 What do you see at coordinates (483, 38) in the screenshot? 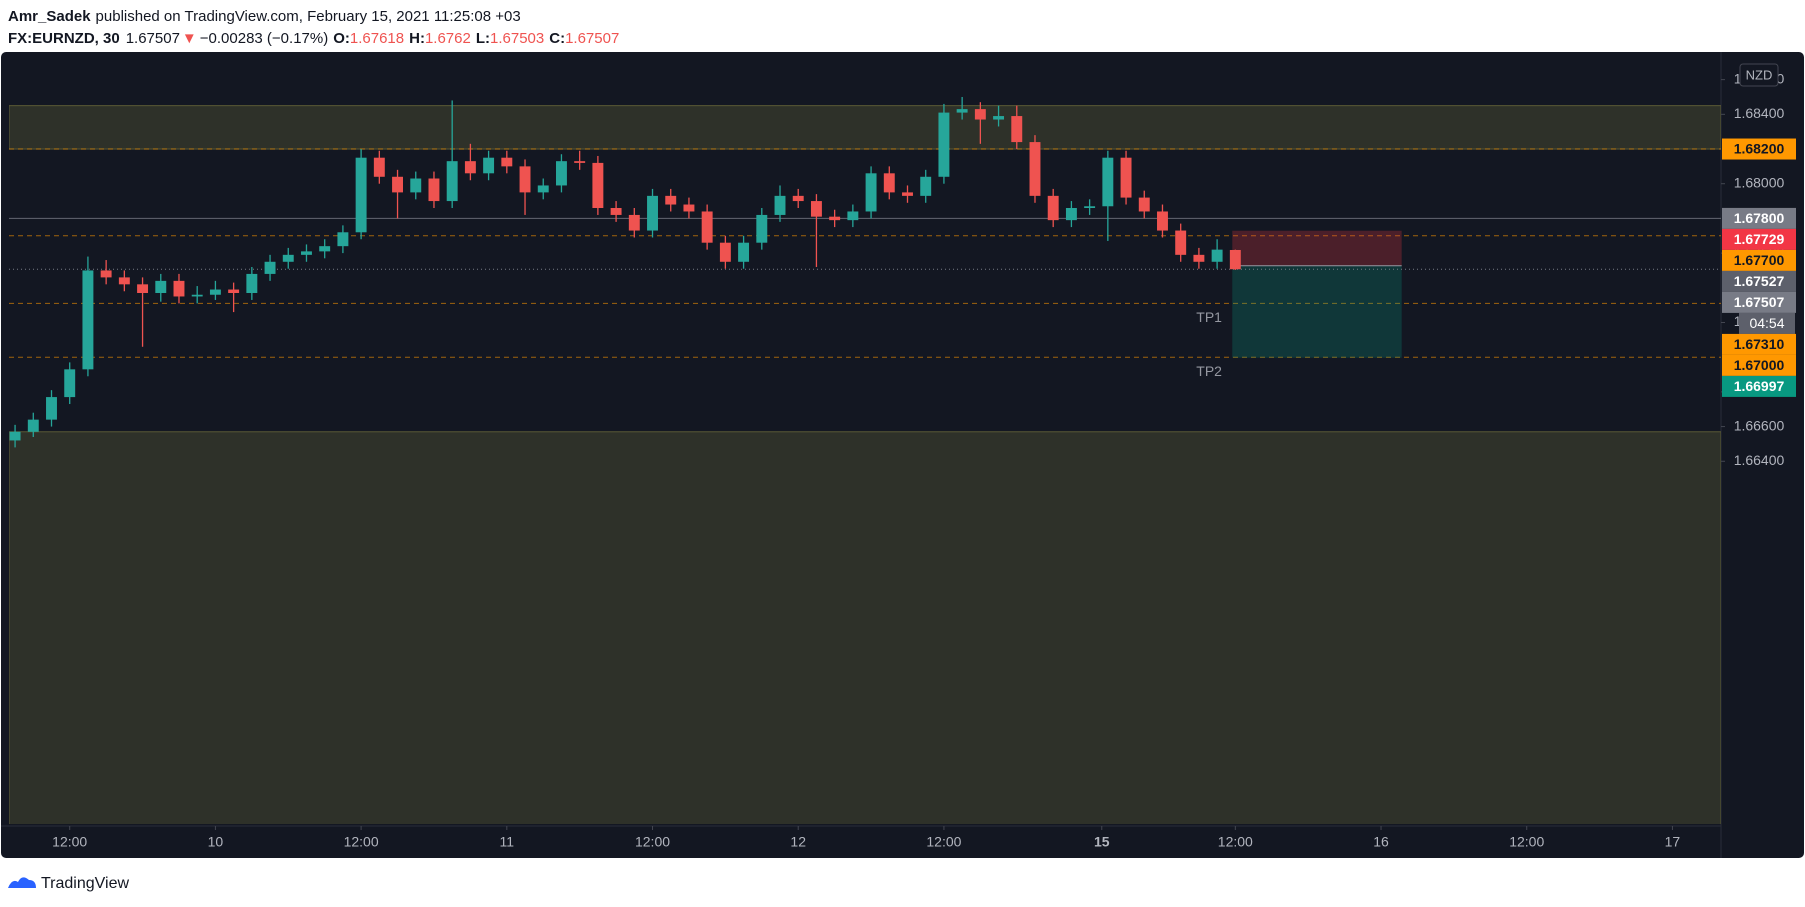
I see `low-key: L:` at bounding box center [483, 38].